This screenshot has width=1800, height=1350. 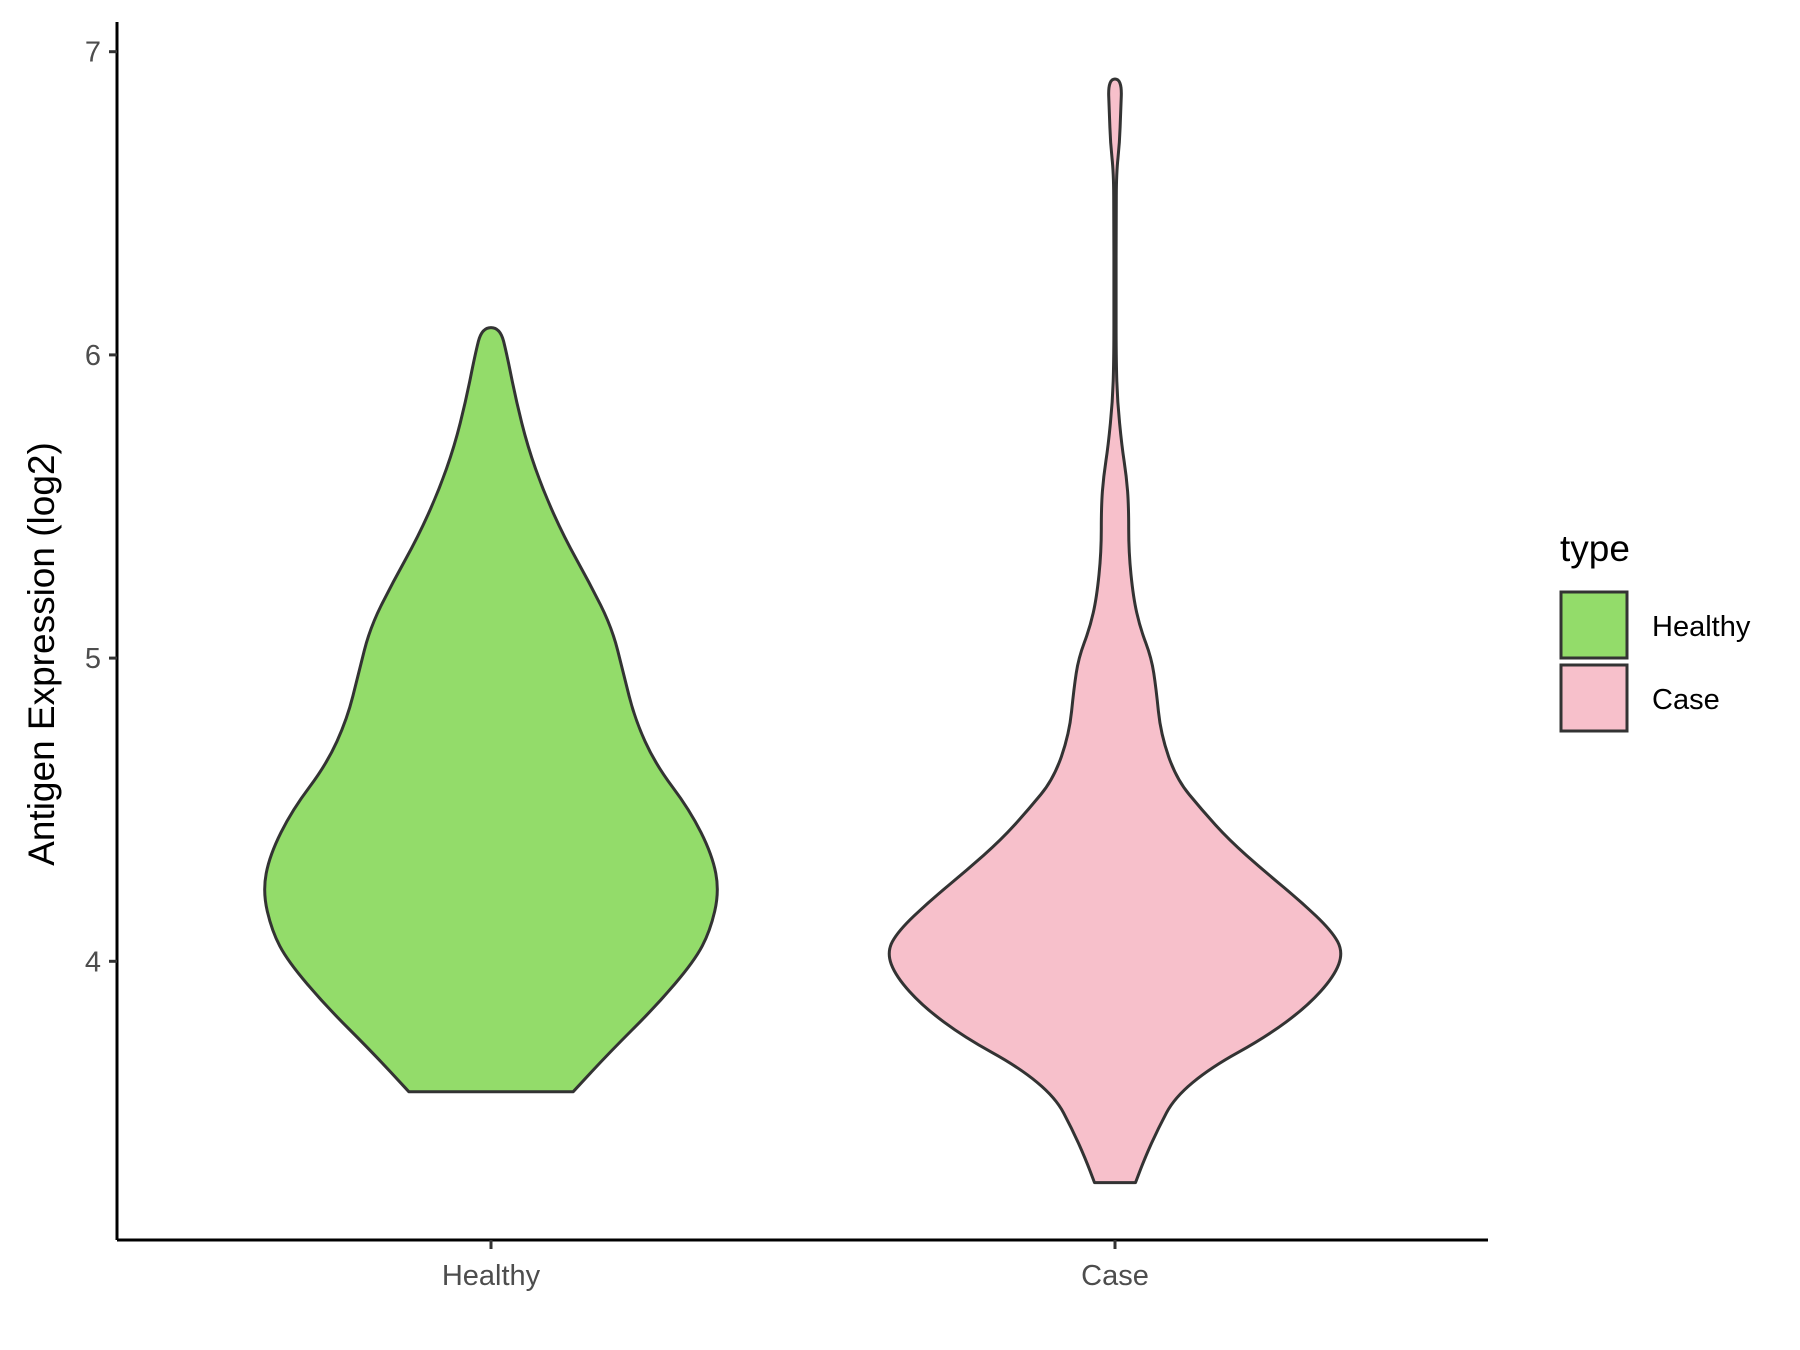 What do you see at coordinates (1594, 698) in the screenshot?
I see `legend-swatch-case` at bounding box center [1594, 698].